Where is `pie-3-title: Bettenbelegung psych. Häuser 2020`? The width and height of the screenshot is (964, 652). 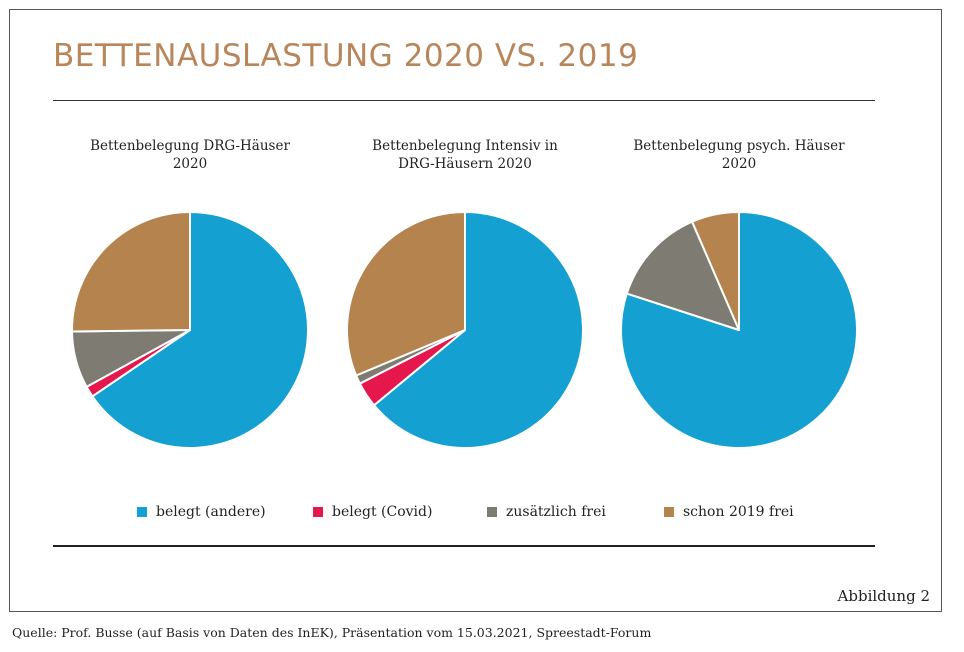 pie-3-title: Bettenbelegung psych. Häuser 2020 is located at coordinates (739, 155).